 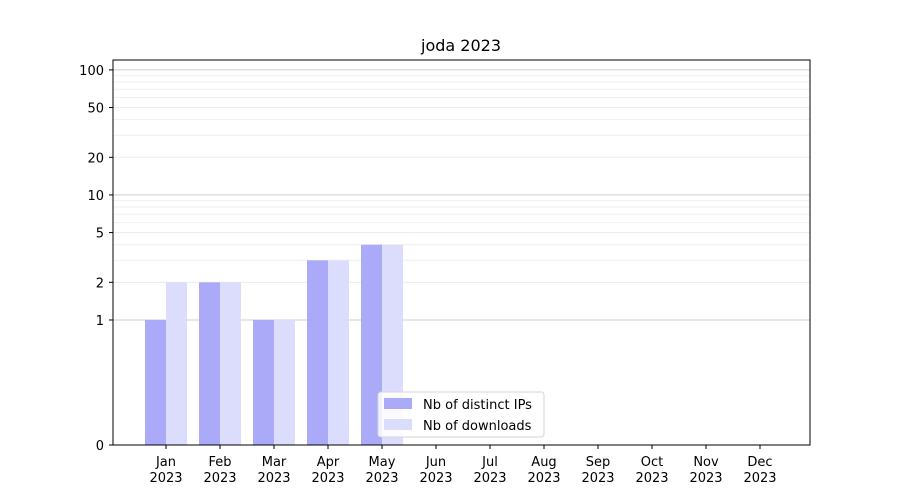 What do you see at coordinates (100, 321) in the screenshot?
I see `y-tick-label: 1` at bounding box center [100, 321].